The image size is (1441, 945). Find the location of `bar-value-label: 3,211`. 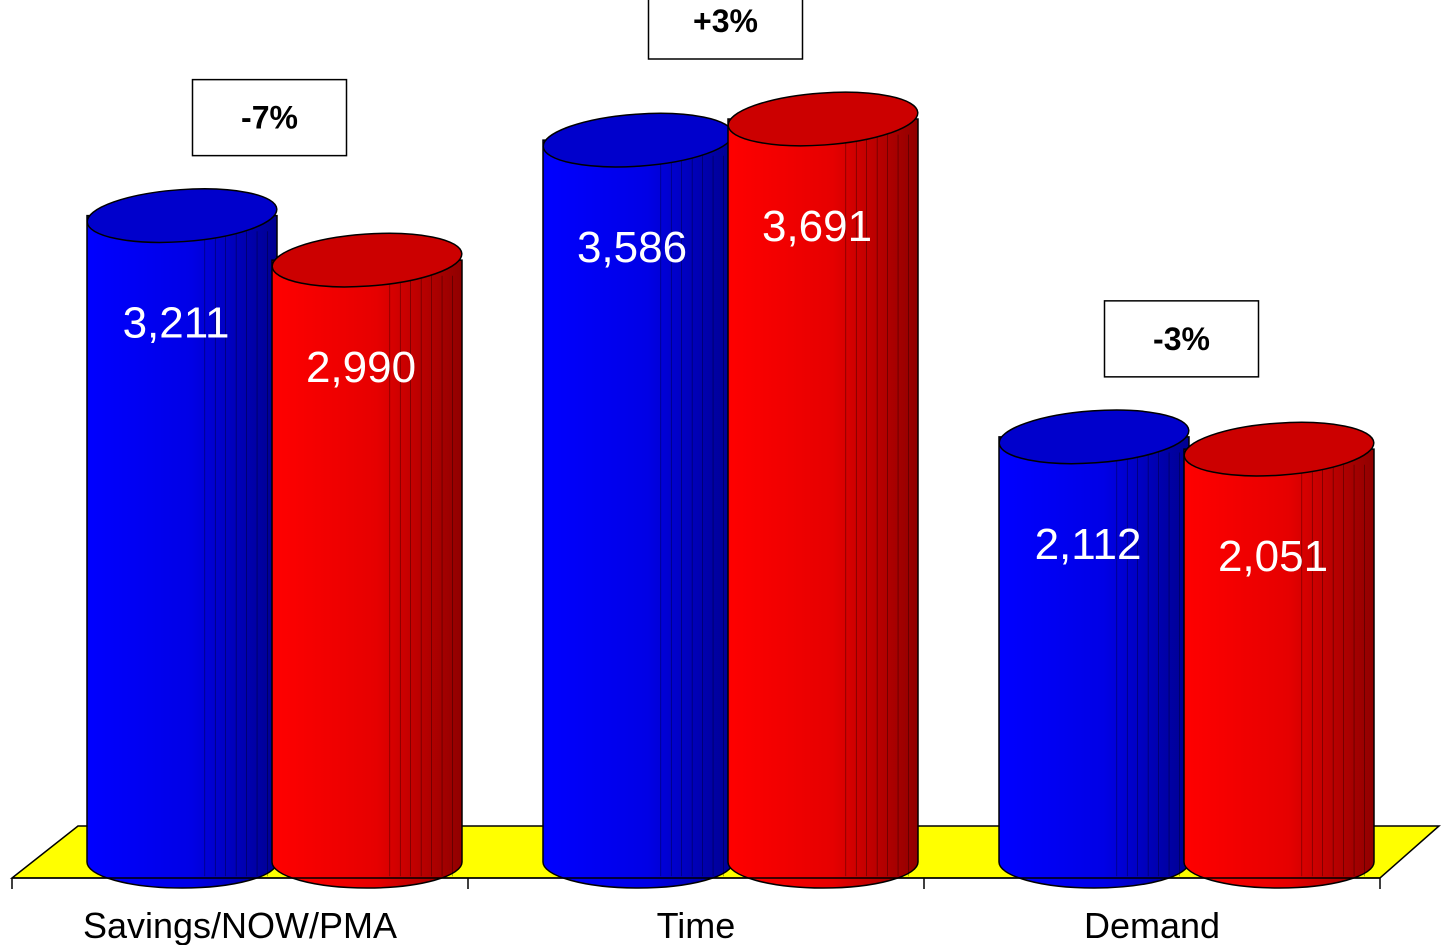

bar-value-label: 3,211 is located at coordinates (176, 323).